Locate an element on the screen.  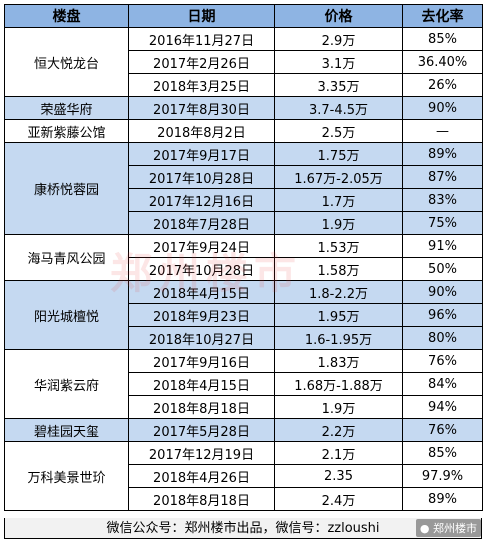
date-cell: 2018年7月28日 is located at coordinates (201, 223).